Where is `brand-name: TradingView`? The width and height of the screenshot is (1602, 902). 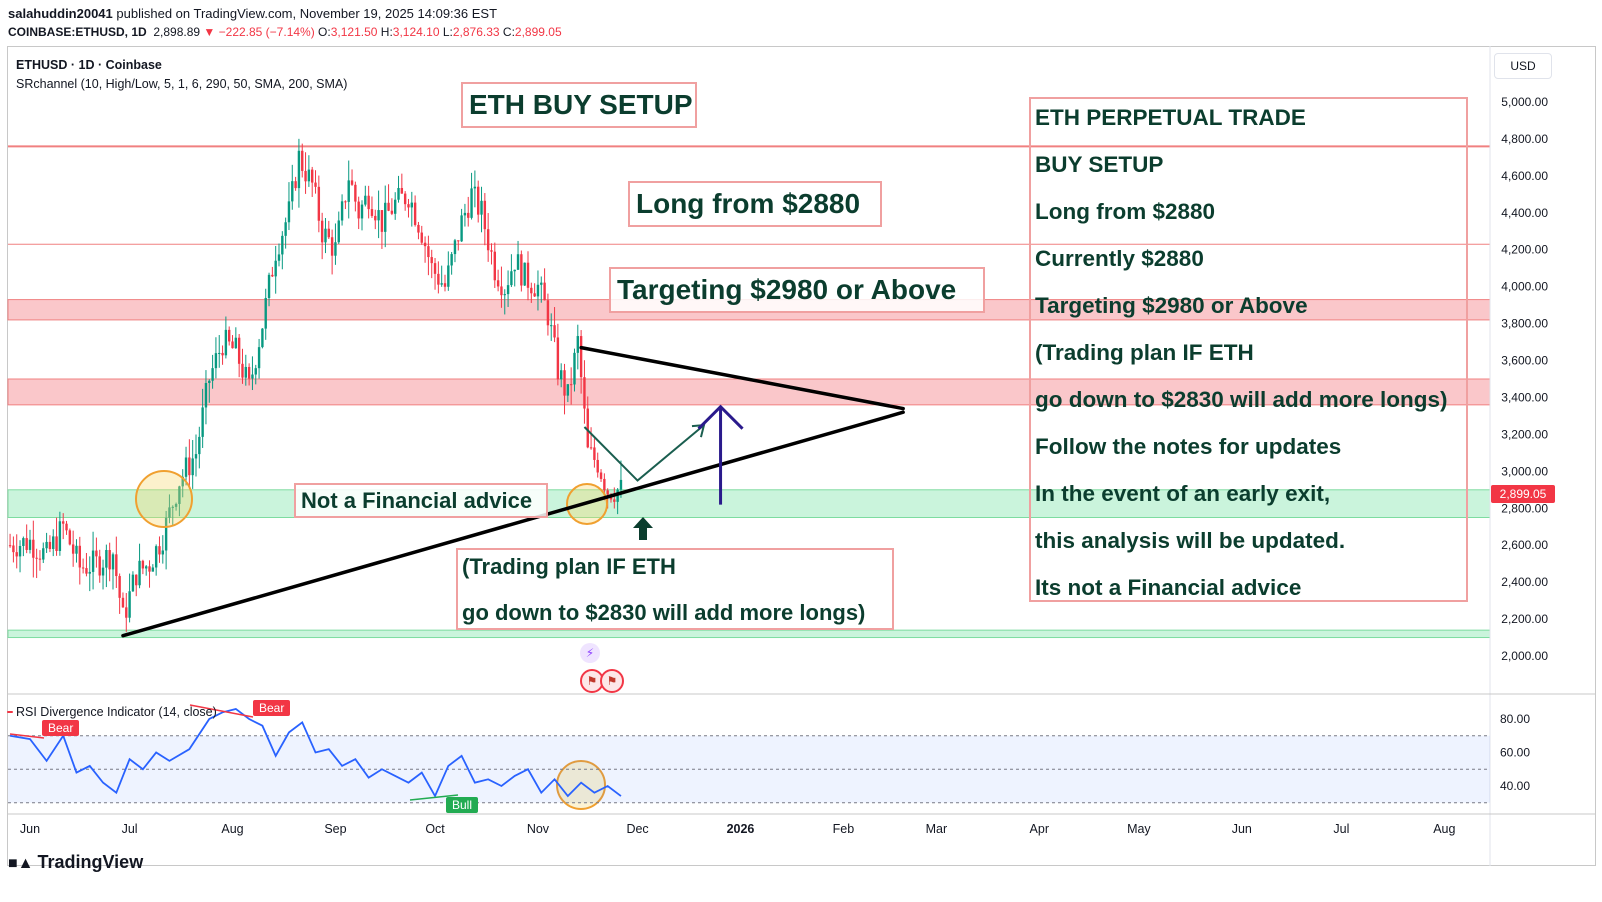 brand-name: TradingView is located at coordinates (90, 862).